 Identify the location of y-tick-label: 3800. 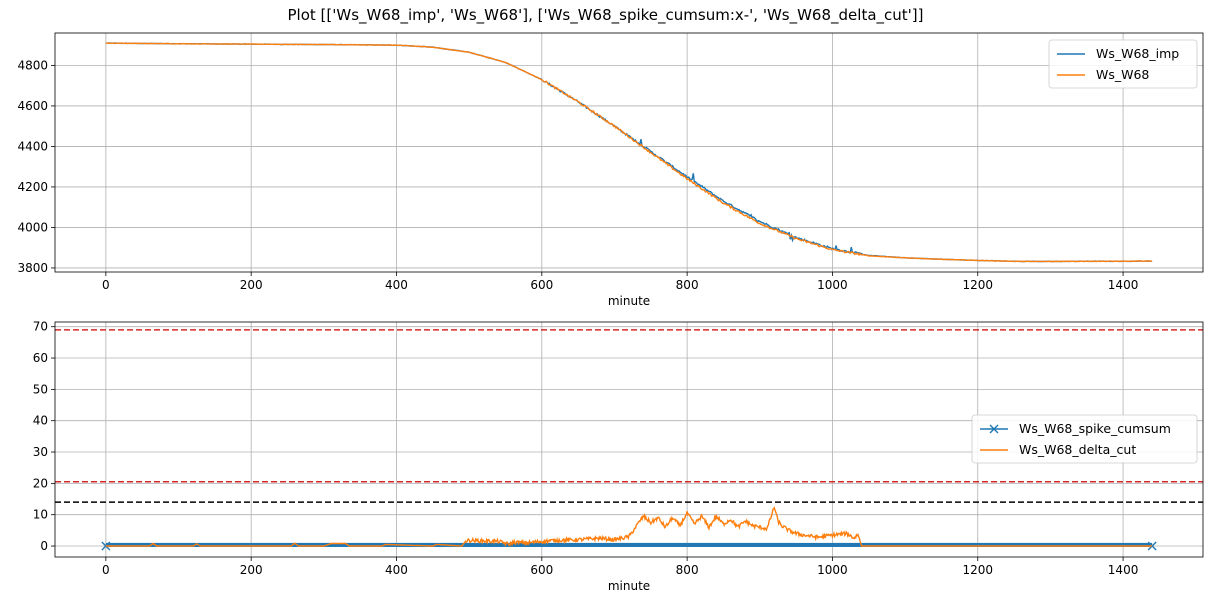
(32, 268).